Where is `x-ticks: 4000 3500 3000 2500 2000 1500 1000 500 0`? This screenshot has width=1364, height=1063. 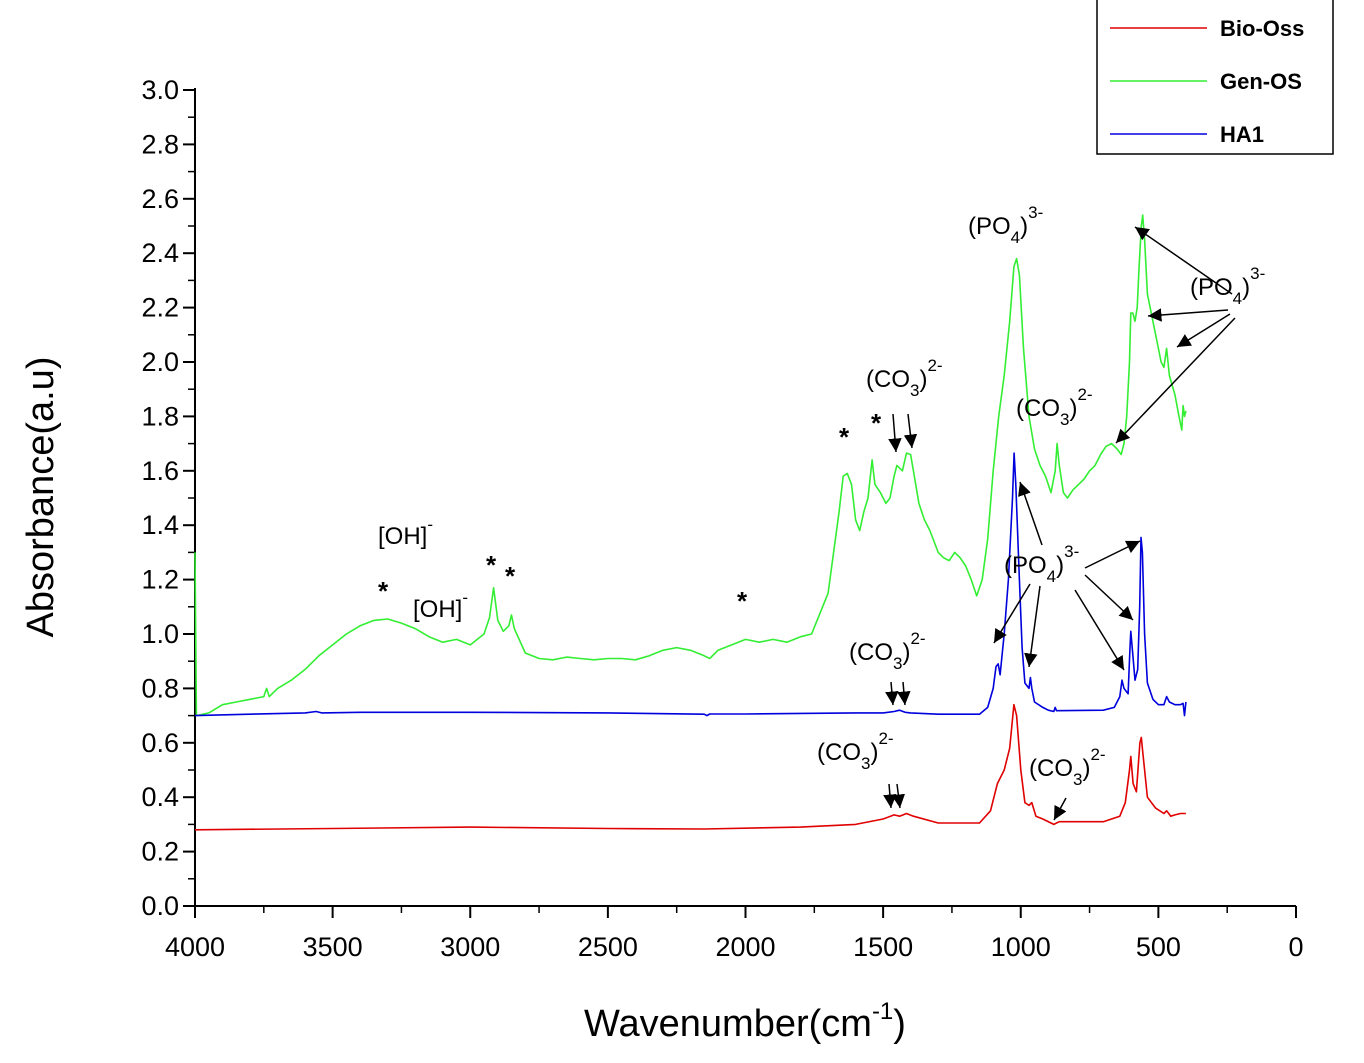 x-ticks: 4000 3500 3000 2500 2000 1500 1000 500 0 is located at coordinates (734, 934).